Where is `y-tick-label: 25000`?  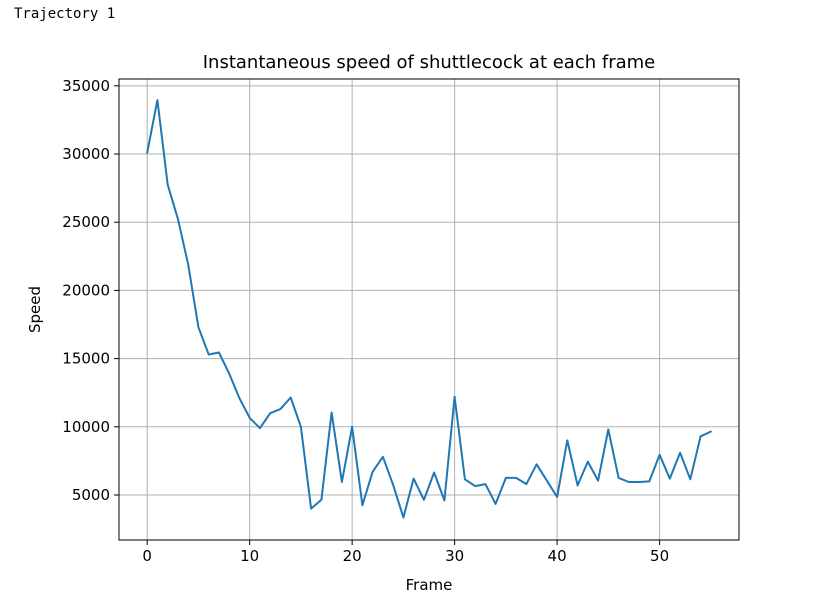 y-tick-label: 25000 is located at coordinates (86, 222).